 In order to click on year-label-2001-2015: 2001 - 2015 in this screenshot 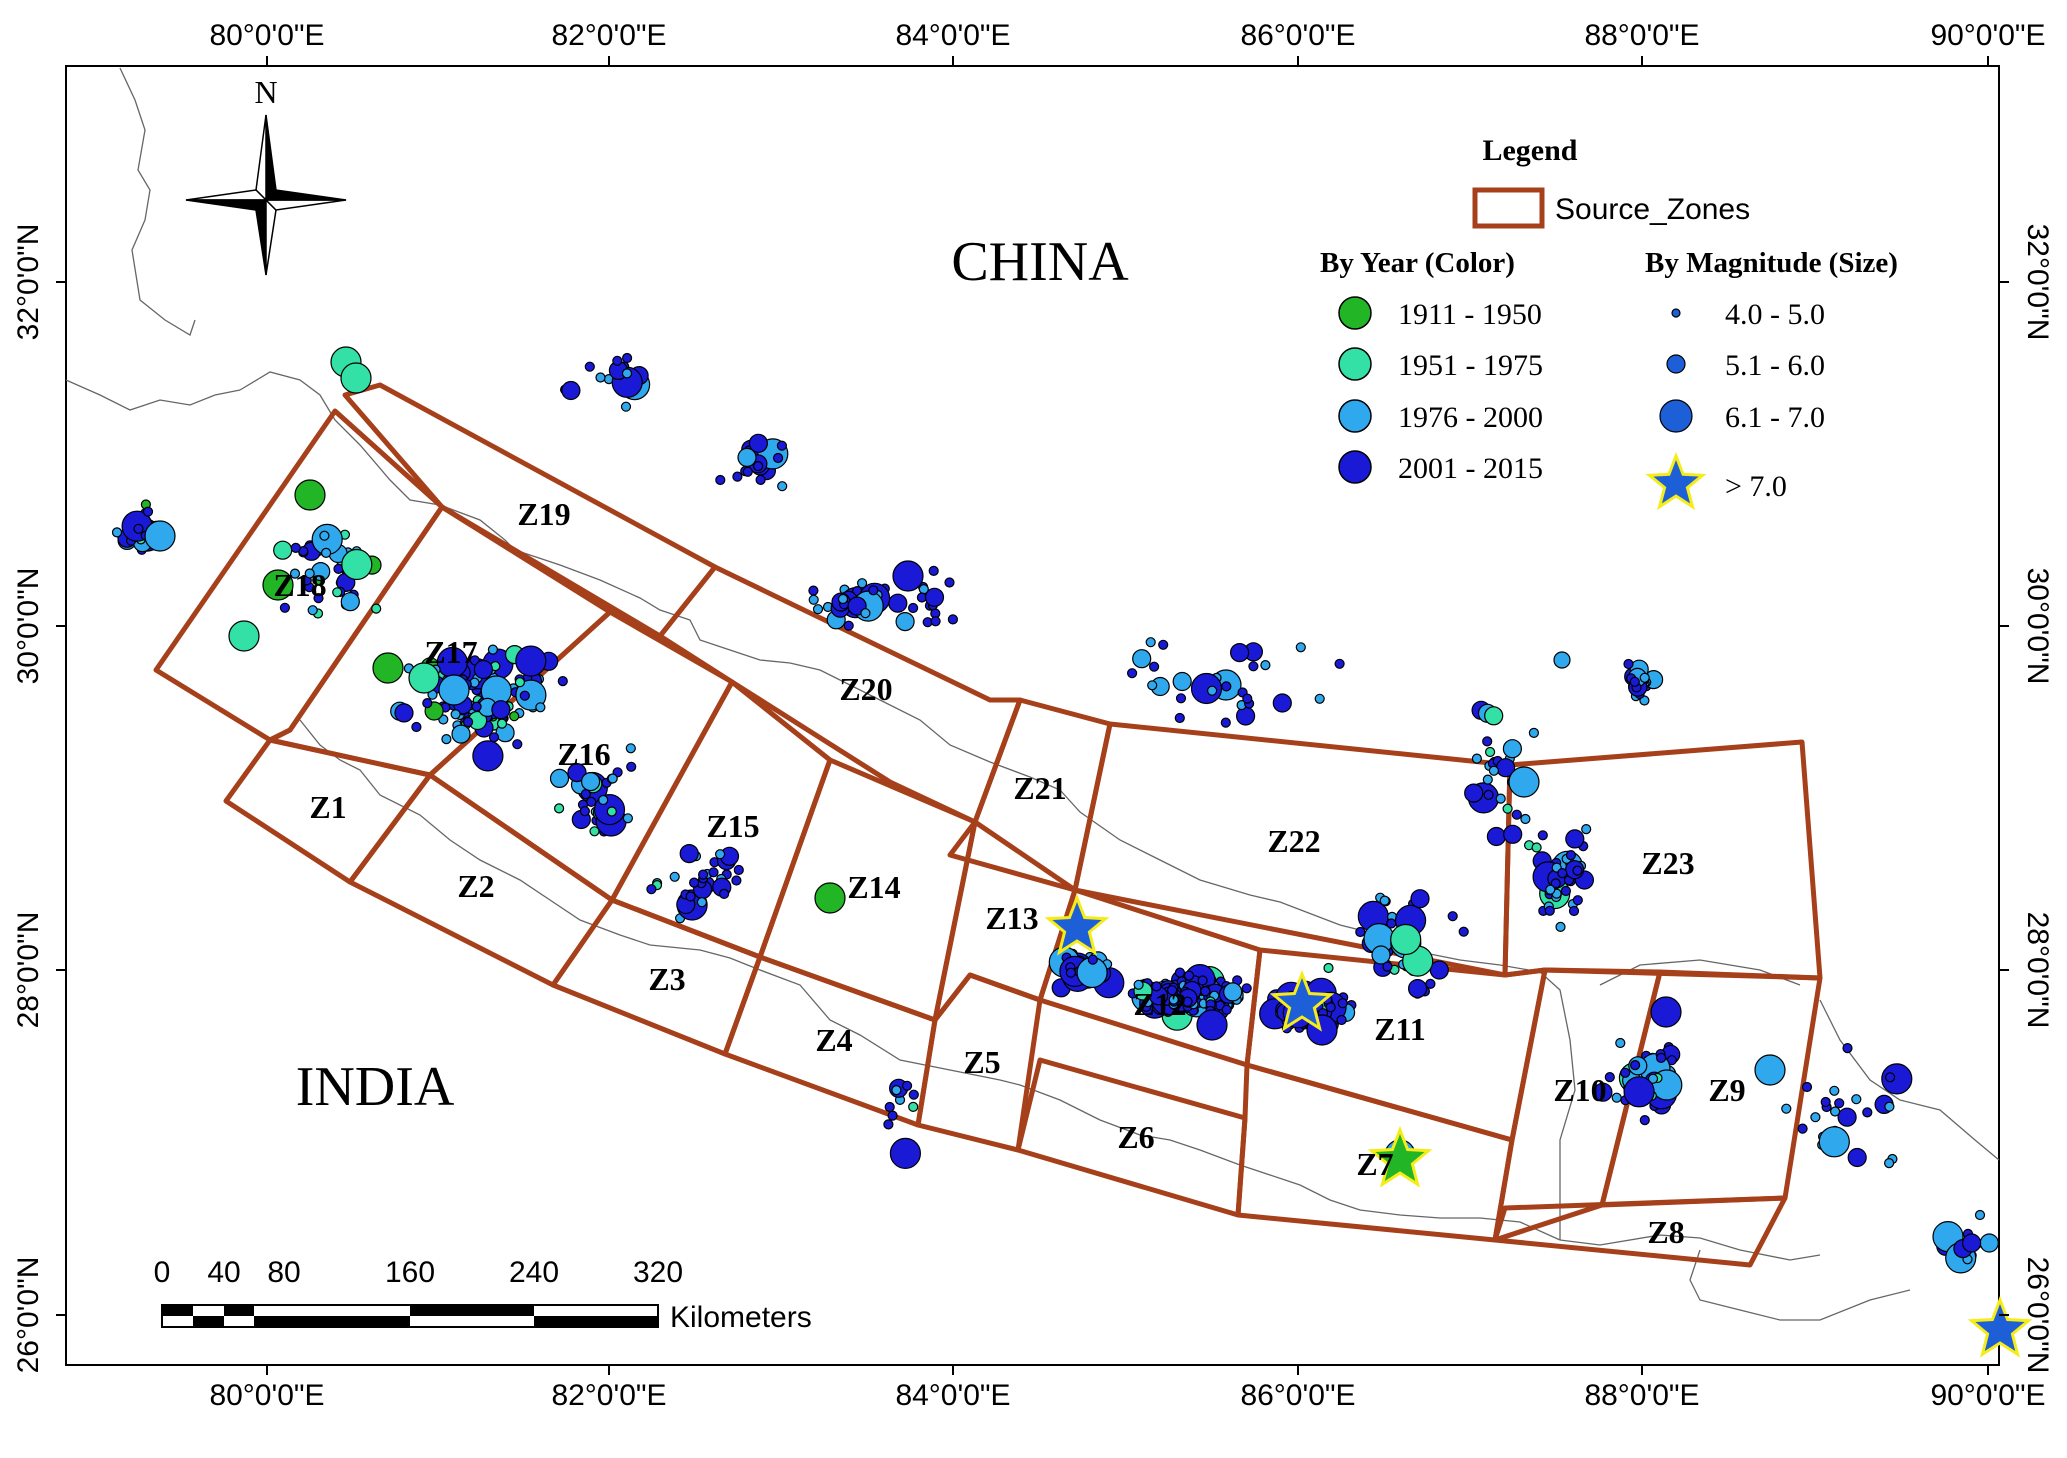, I will do `click(1470, 468)`.